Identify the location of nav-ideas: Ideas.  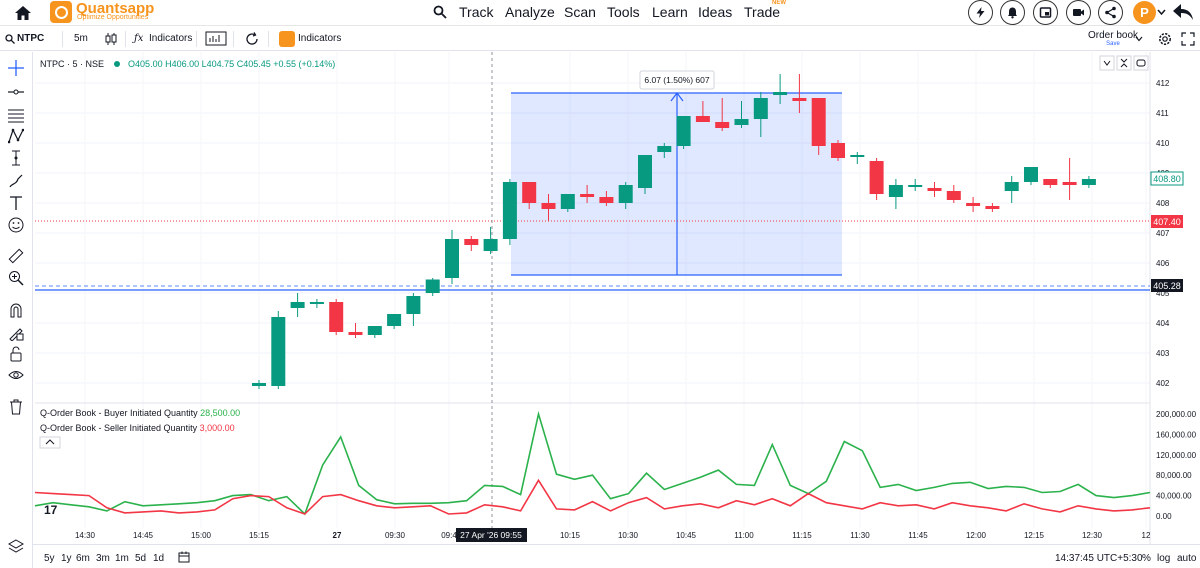
(715, 12).